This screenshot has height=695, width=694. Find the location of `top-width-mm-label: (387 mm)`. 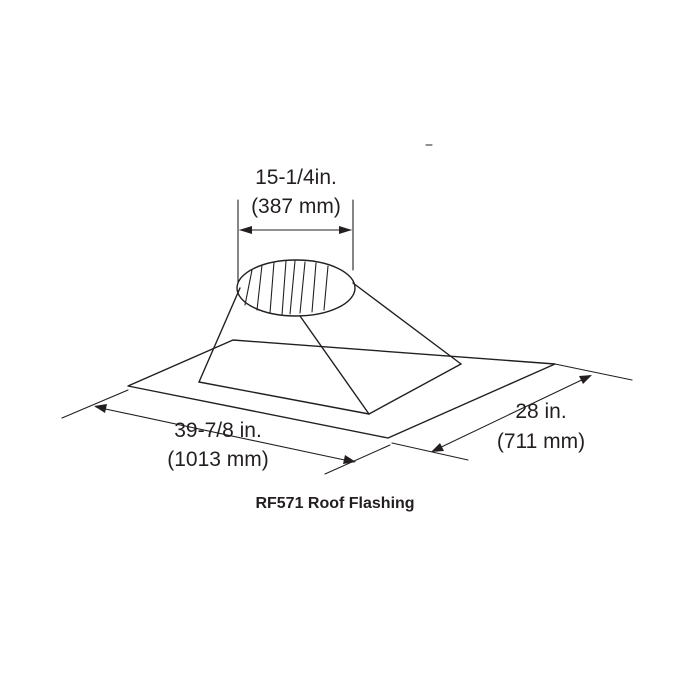

top-width-mm-label: (387 mm) is located at coordinates (296, 206).